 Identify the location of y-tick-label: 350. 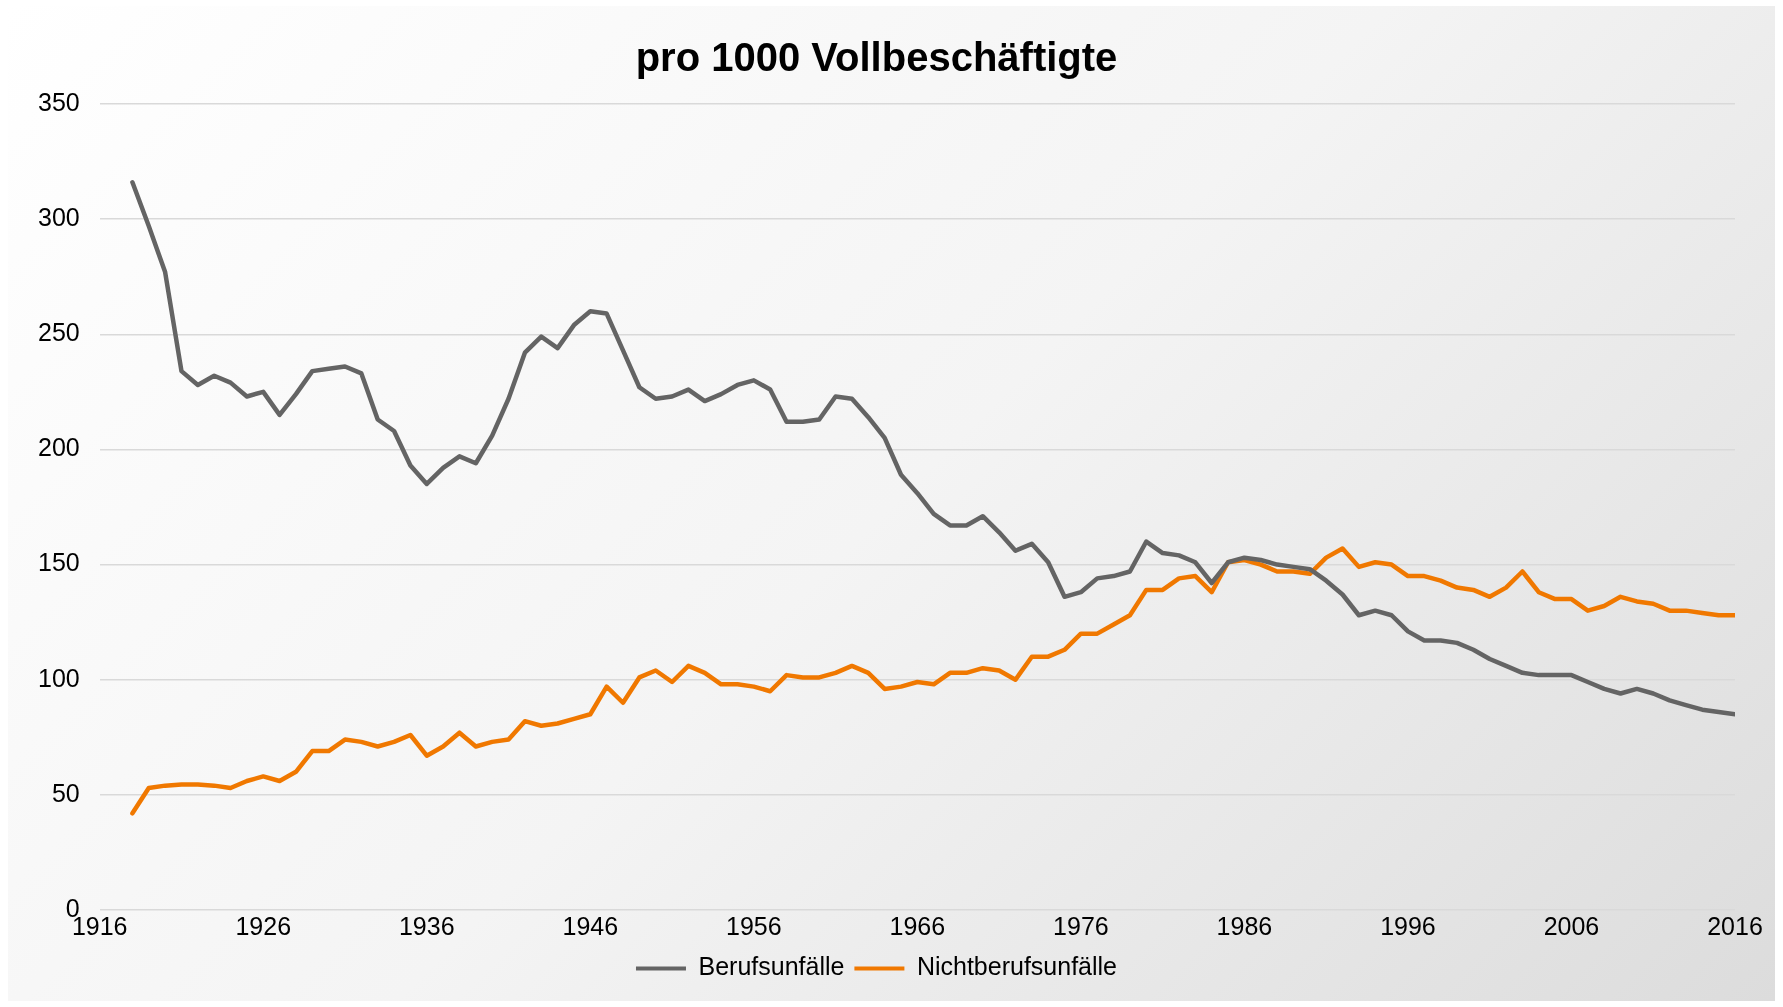
(58, 101).